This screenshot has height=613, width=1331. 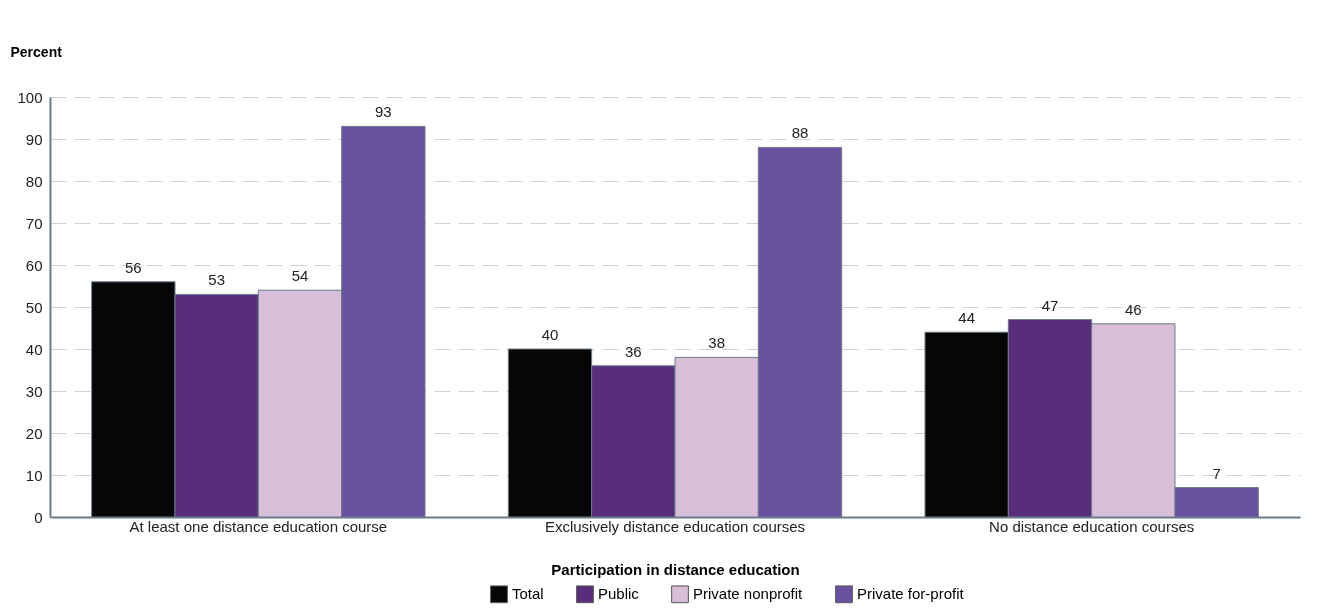 I want to click on y-tick-label: 30, so click(x=34, y=391).